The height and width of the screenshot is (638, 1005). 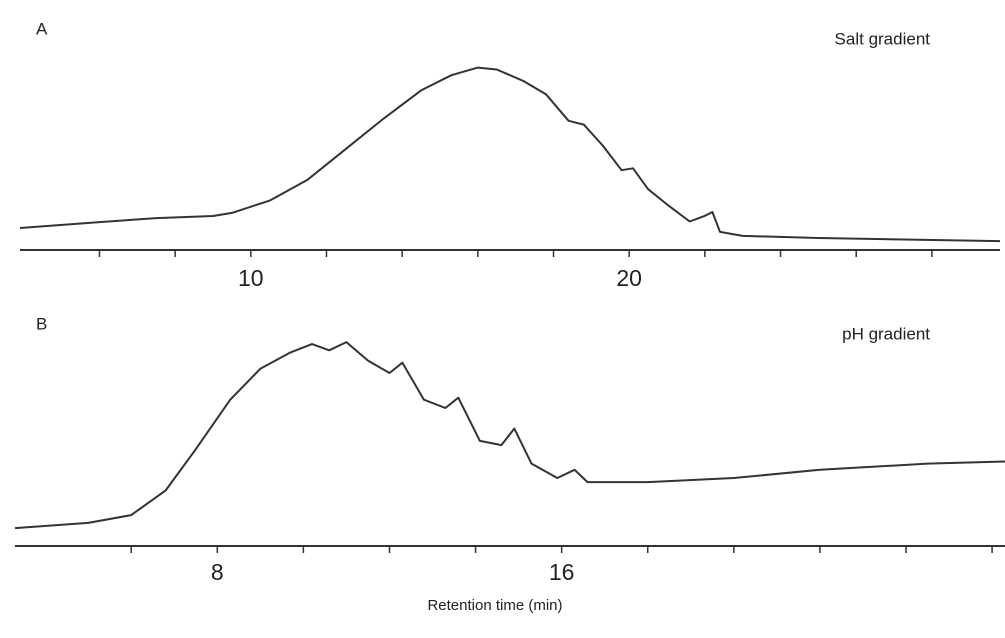 I want to click on x-tick-label: 8, so click(x=217, y=572).